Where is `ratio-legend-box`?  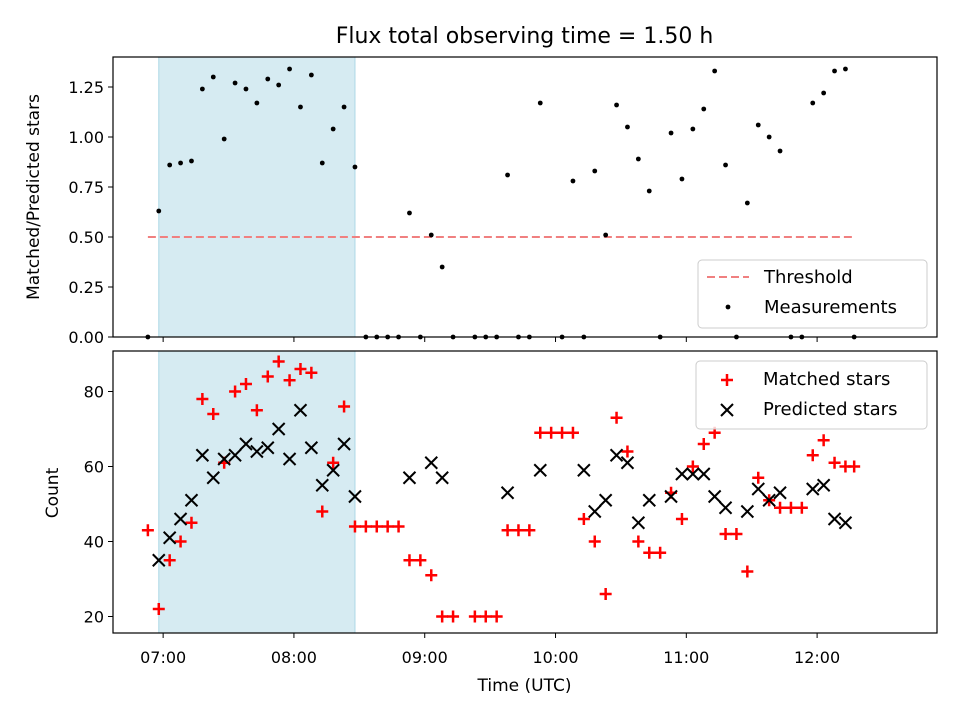
ratio-legend-box is located at coordinates (812, 294).